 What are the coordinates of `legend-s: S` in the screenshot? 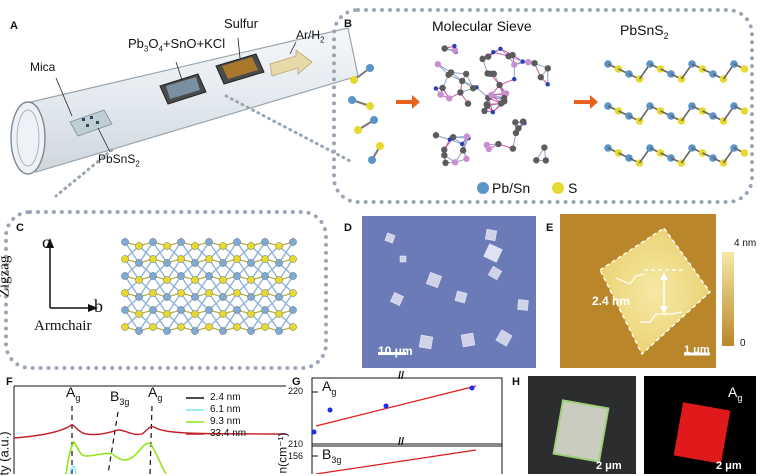 It's located at (572, 188).